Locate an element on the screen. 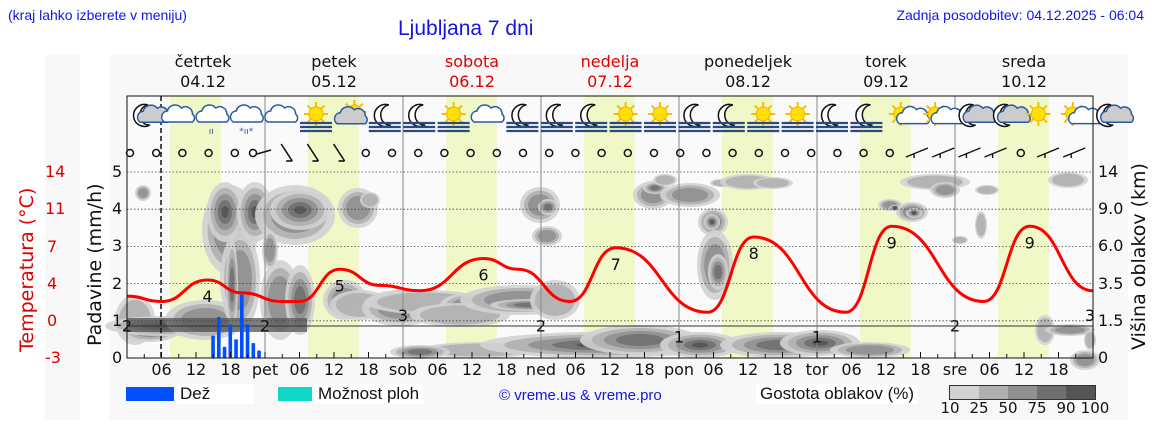  day-header-4: ponedeljek 08.12 is located at coordinates (748, 72).